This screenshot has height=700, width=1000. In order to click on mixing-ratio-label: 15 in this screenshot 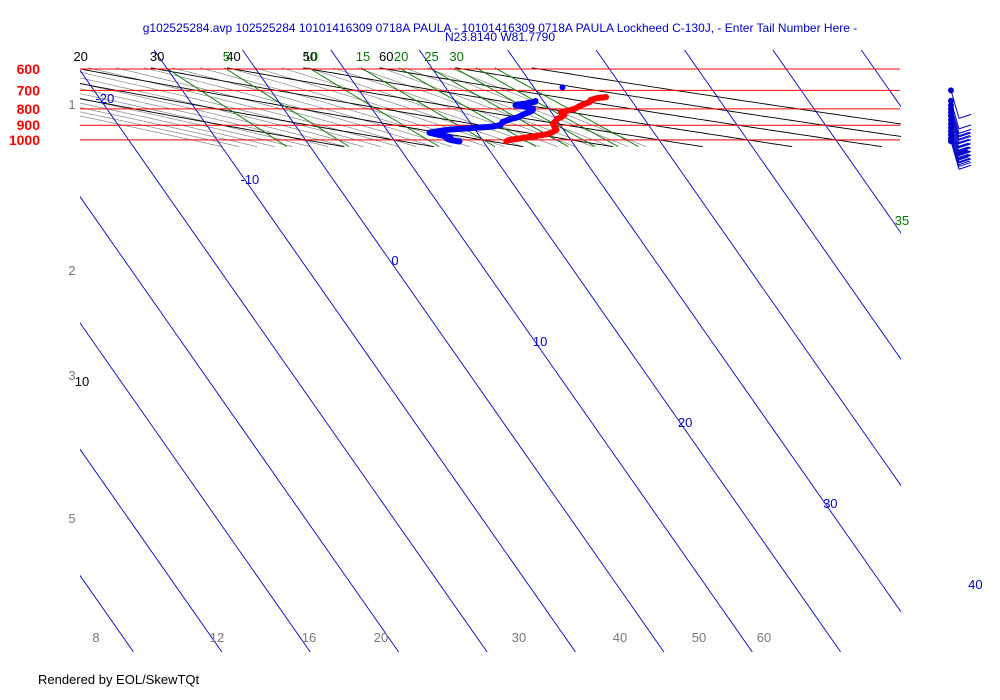, I will do `click(363, 56)`.